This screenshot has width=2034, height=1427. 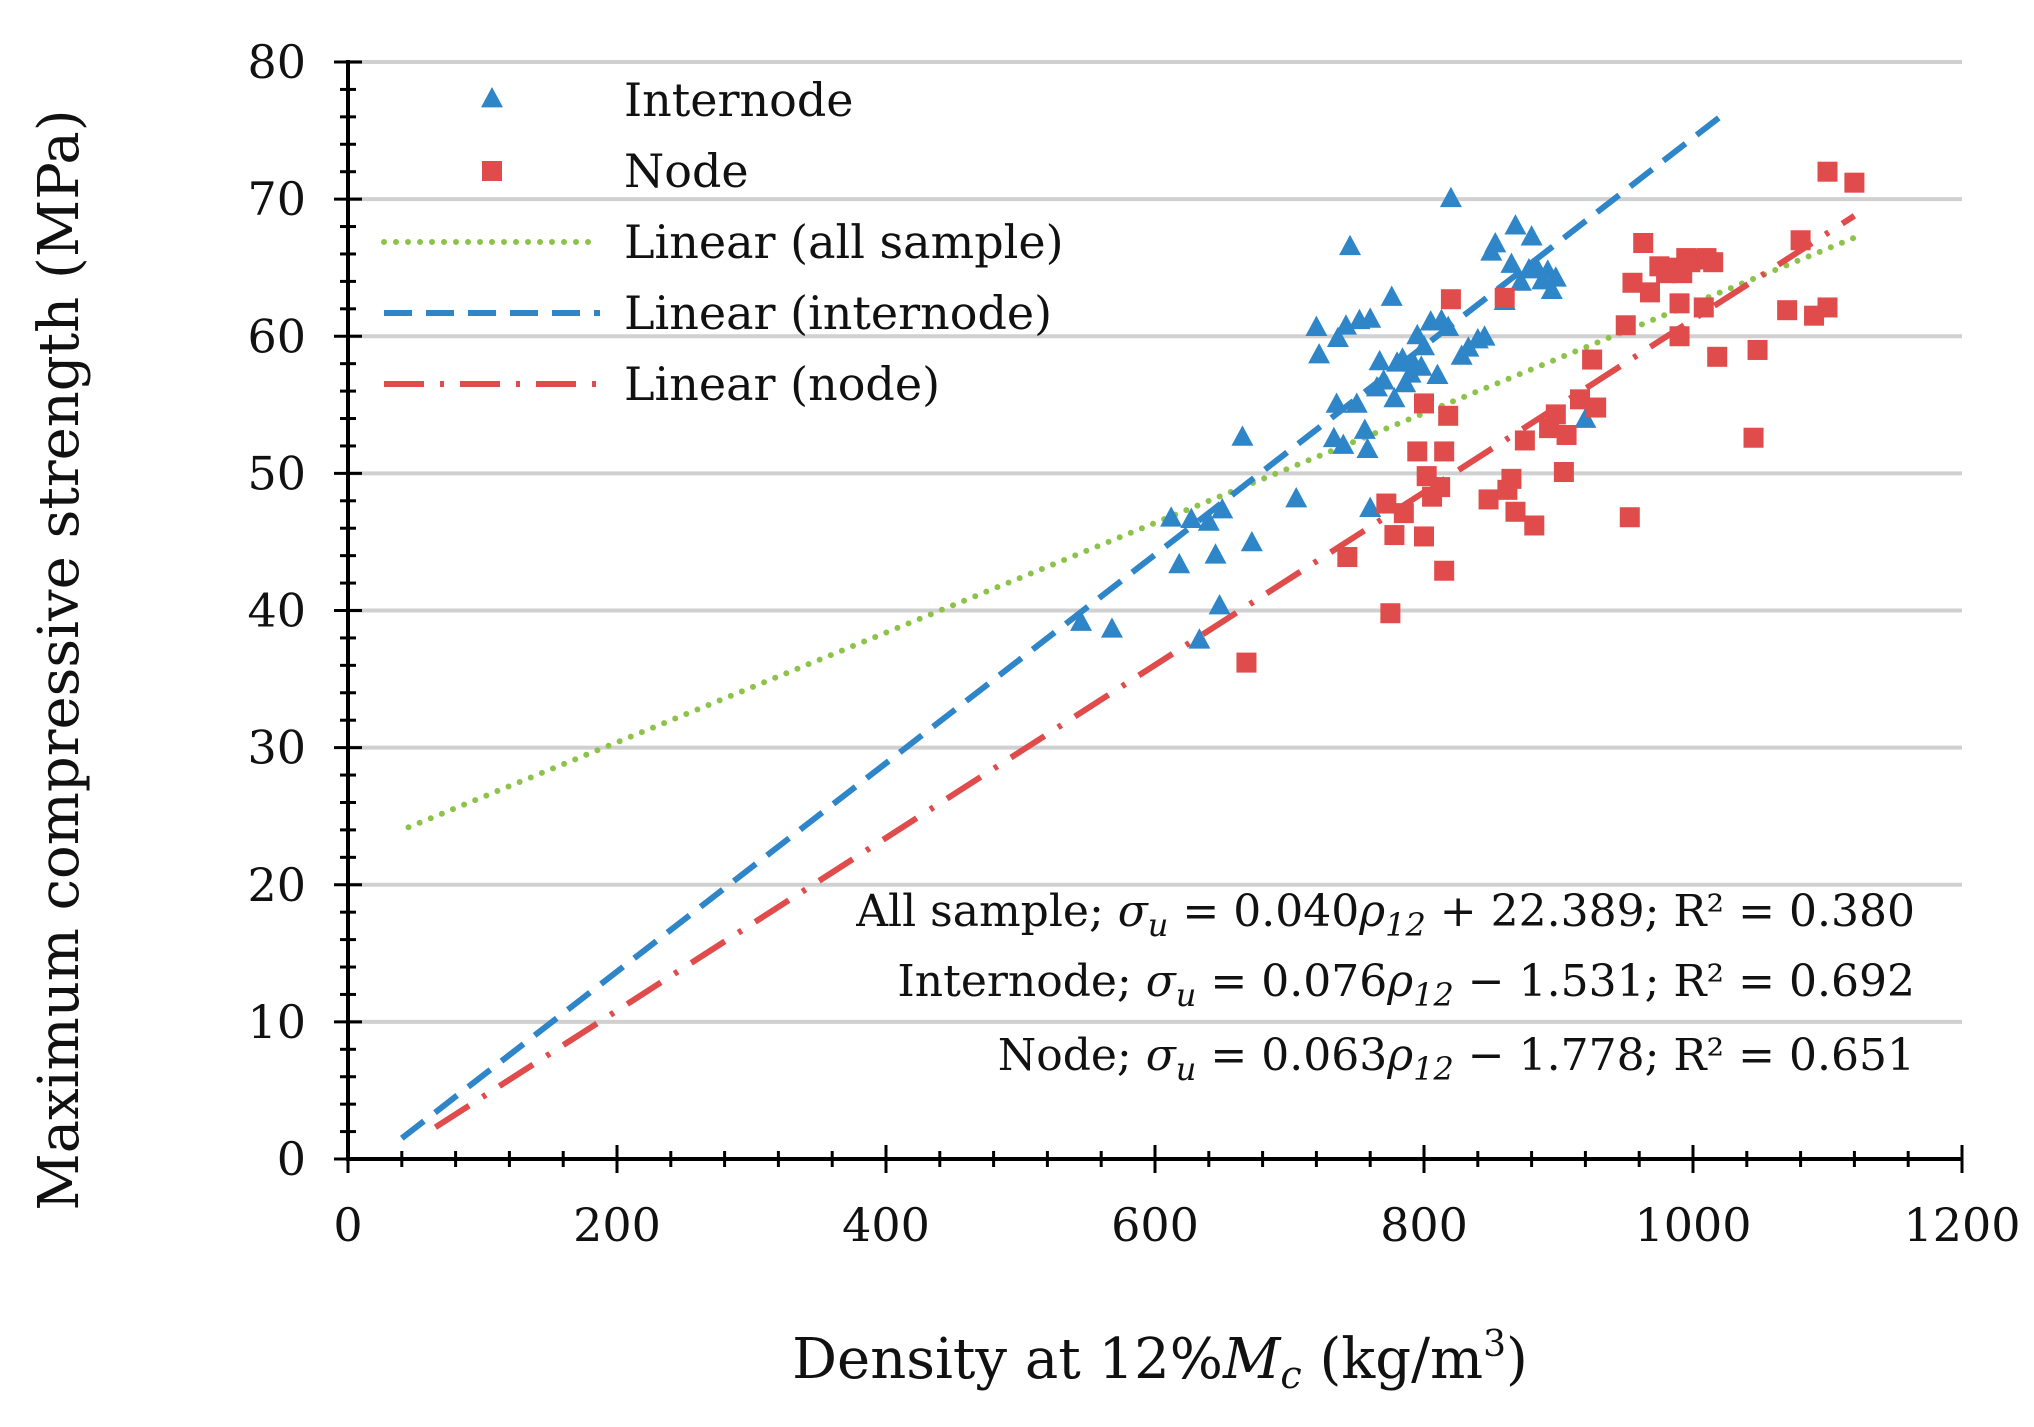 What do you see at coordinates (1961, 1225) in the screenshot?
I see `x-tick-label: 1200` at bounding box center [1961, 1225].